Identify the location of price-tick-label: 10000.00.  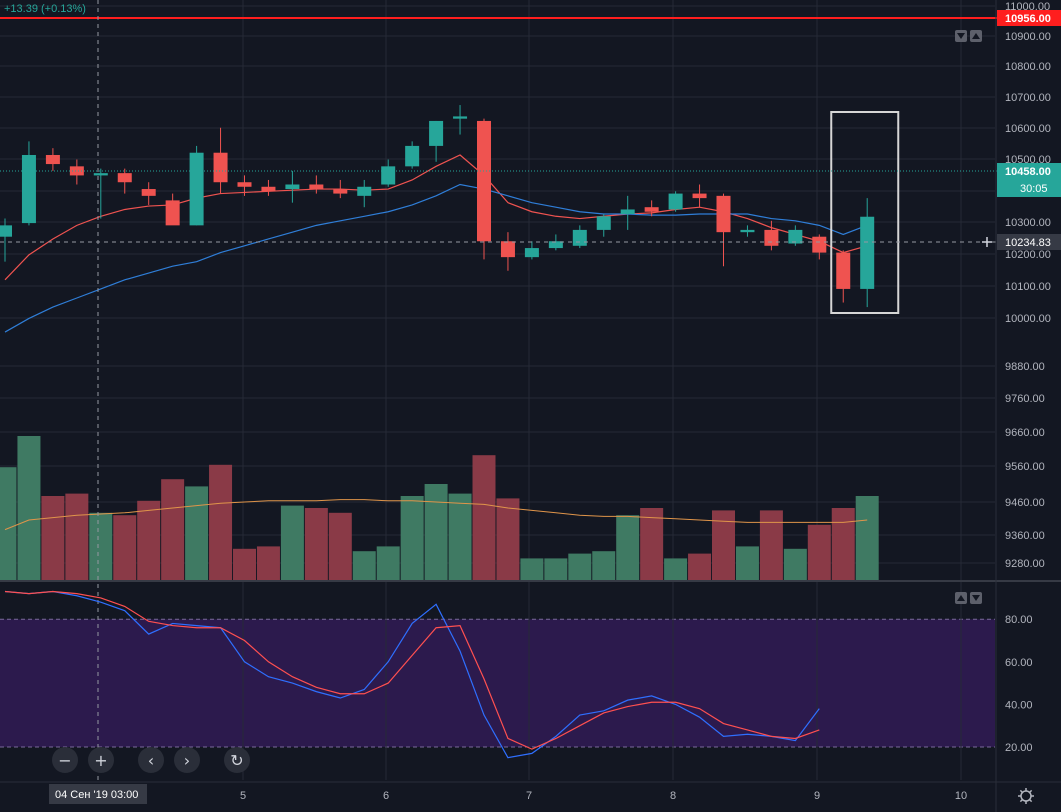
(1028, 319).